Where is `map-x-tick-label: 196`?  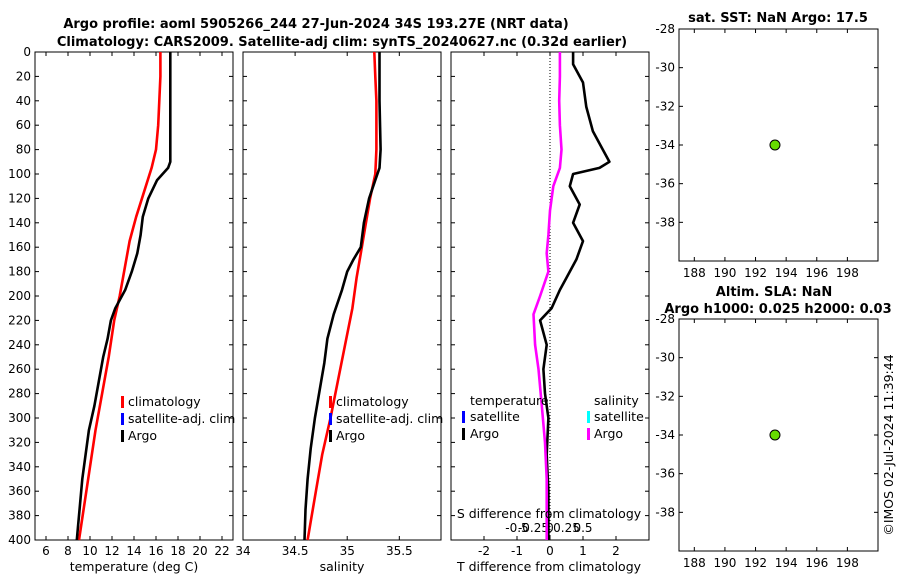
map-x-tick-label: 196 is located at coordinates (816, 563).